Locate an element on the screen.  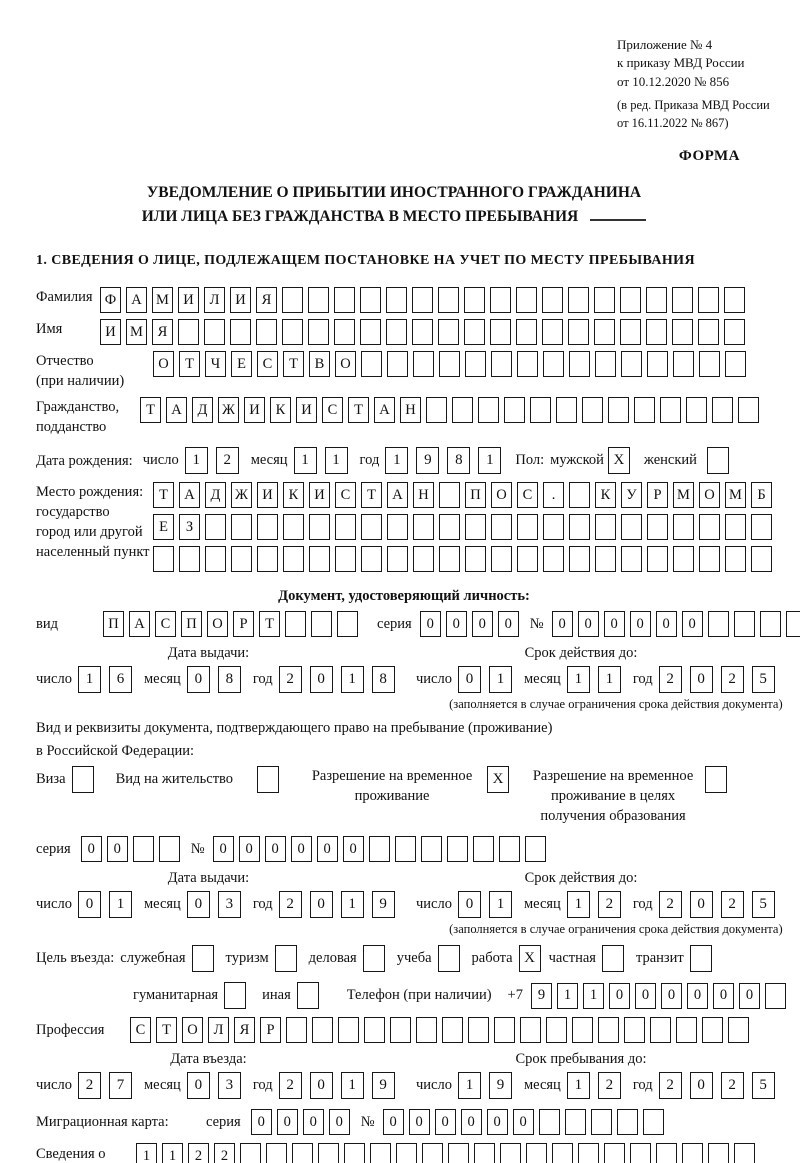
temp-residence-checkbox: X is located at coordinates (498, 780).